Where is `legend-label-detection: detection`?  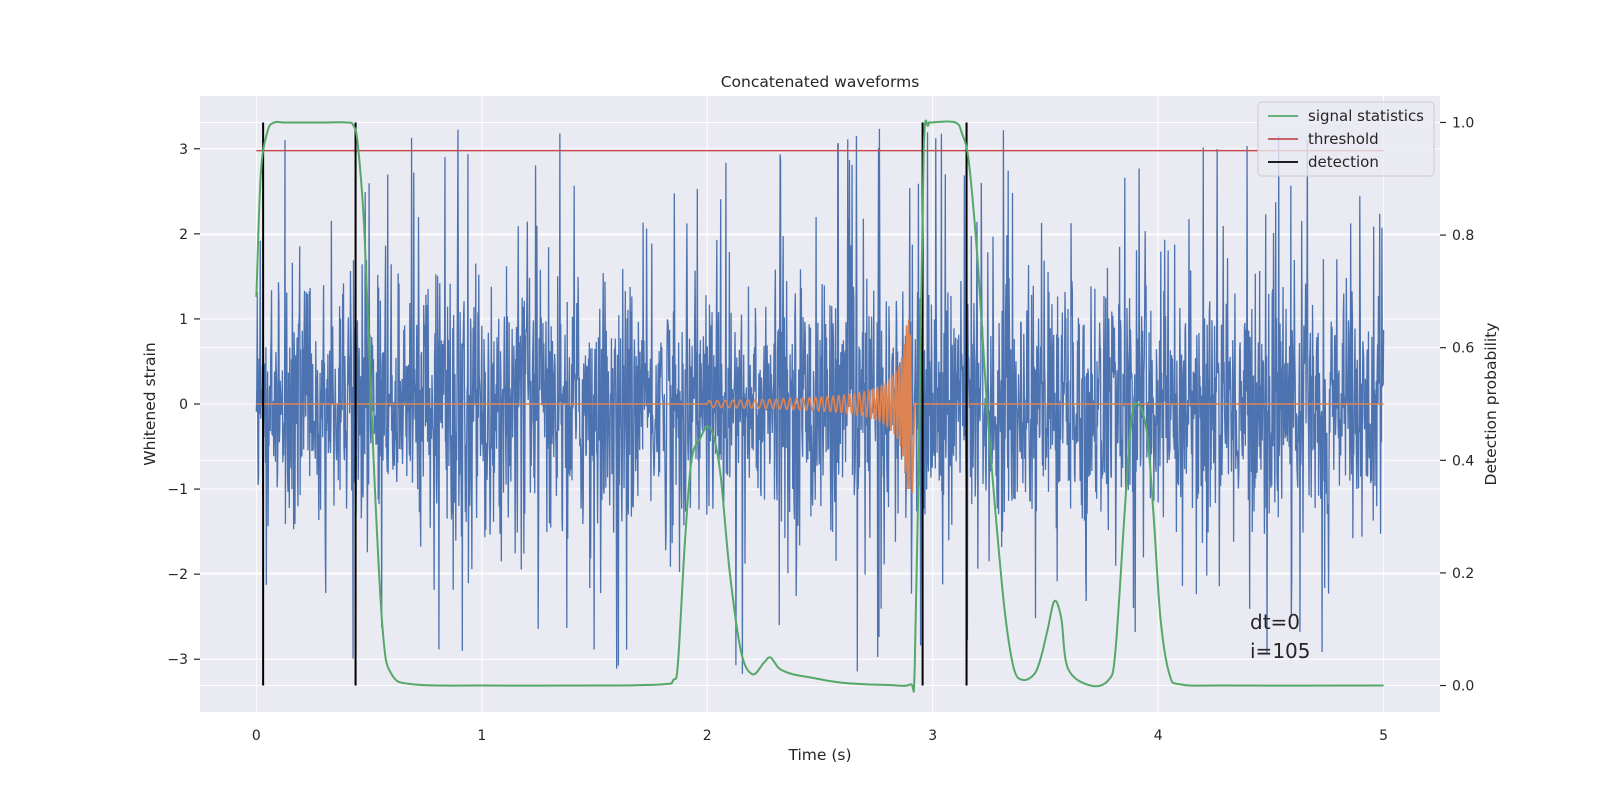
legend-label-detection: detection is located at coordinates (1343, 162).